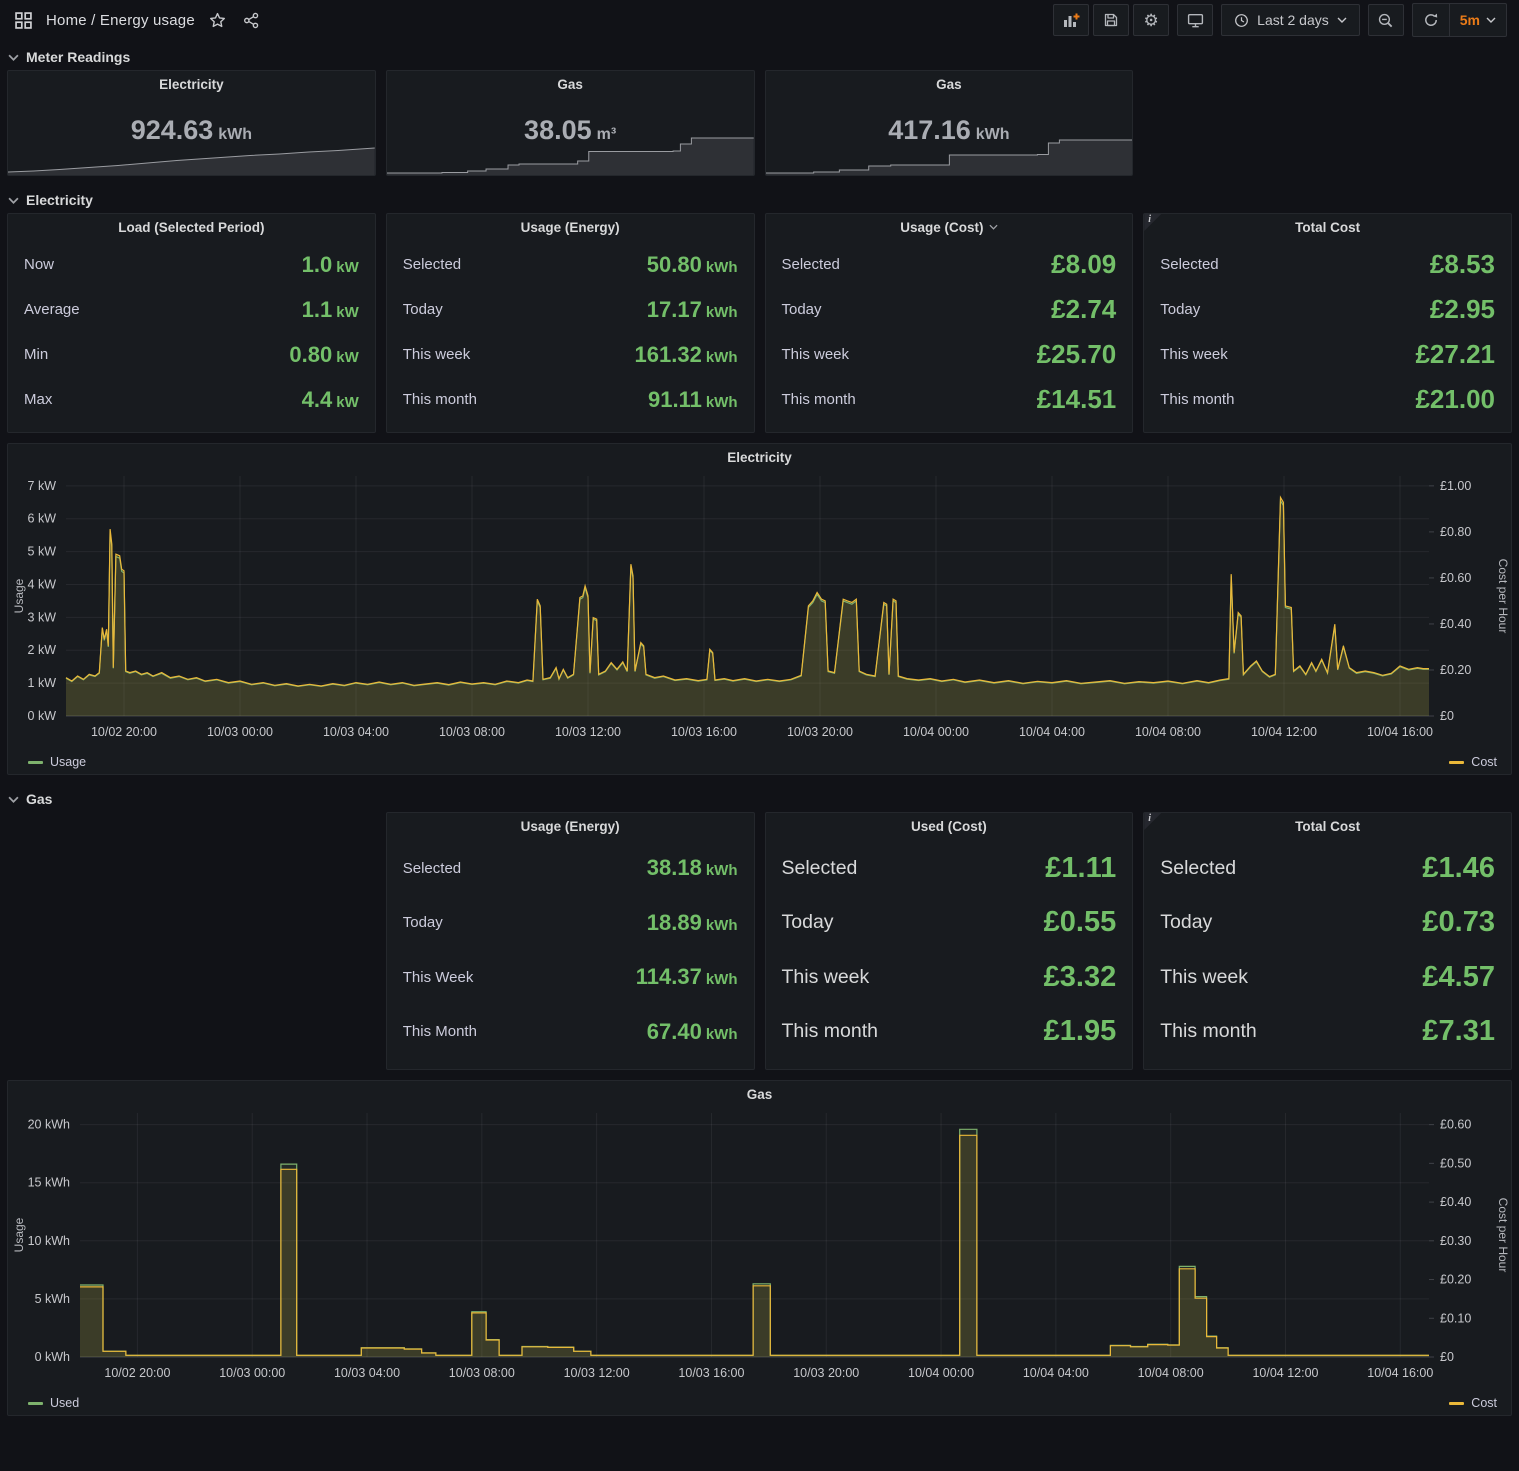  Describe the element at coordinates (1455, 1163) in the screenshot. I see `y2-axis-tick-label: £0.50` at that location.